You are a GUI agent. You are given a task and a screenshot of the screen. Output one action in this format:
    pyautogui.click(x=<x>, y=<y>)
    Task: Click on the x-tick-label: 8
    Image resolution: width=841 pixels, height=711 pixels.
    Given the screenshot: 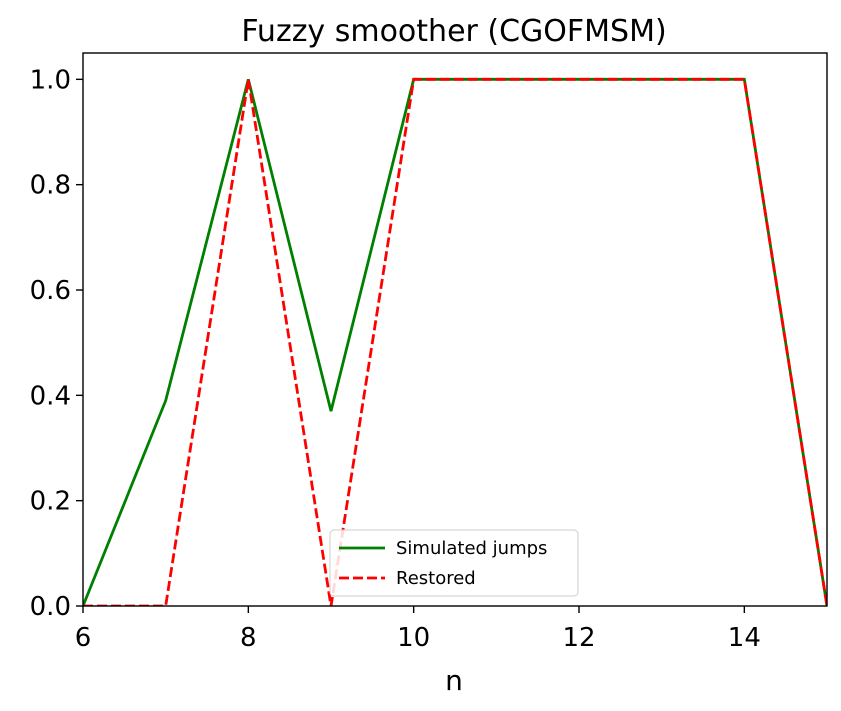 What is the action you would take?
    pyautogui.click(x=248, y=638)
    